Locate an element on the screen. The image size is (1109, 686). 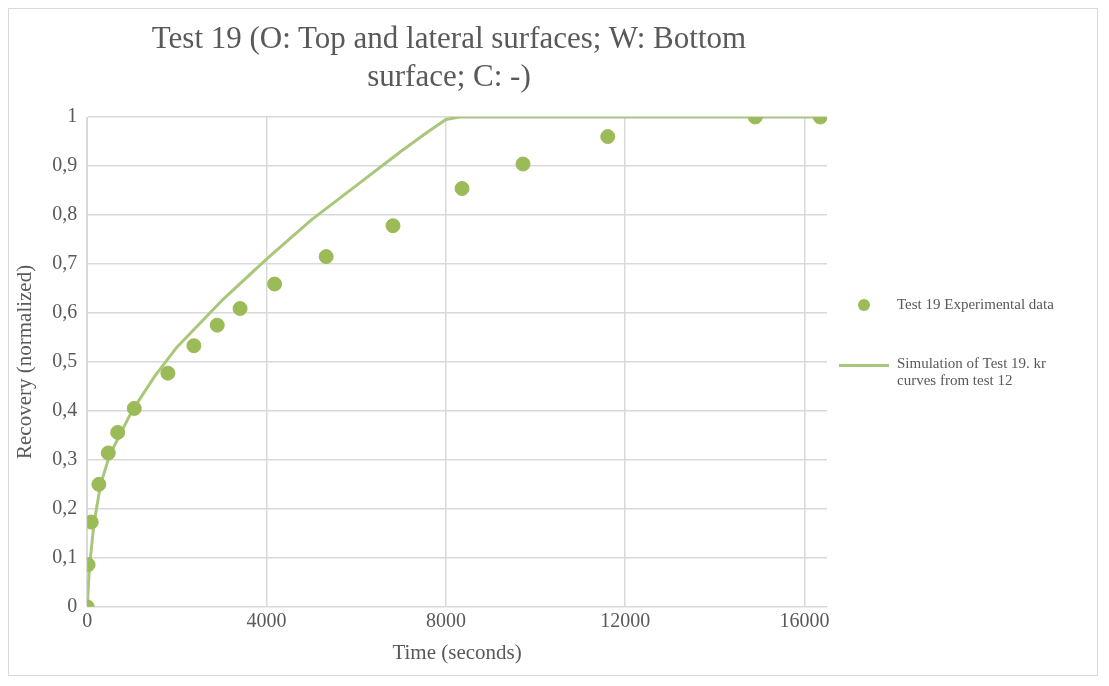
y-axis-title: Recovery (normalized) is located at coordinates (24, 361).